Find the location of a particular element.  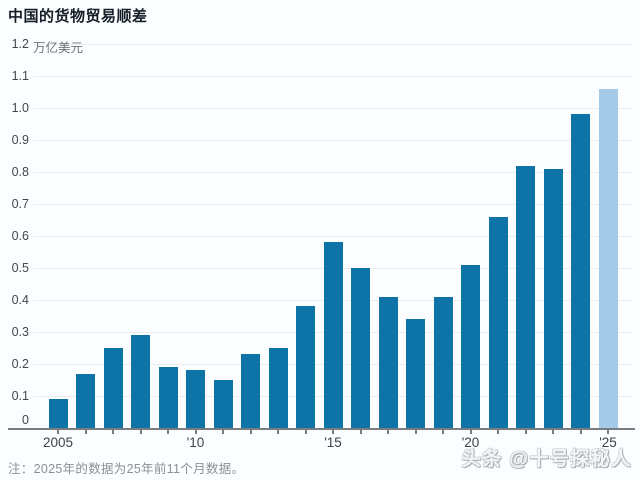

bar-2023 is located at coordinates (553, 298).